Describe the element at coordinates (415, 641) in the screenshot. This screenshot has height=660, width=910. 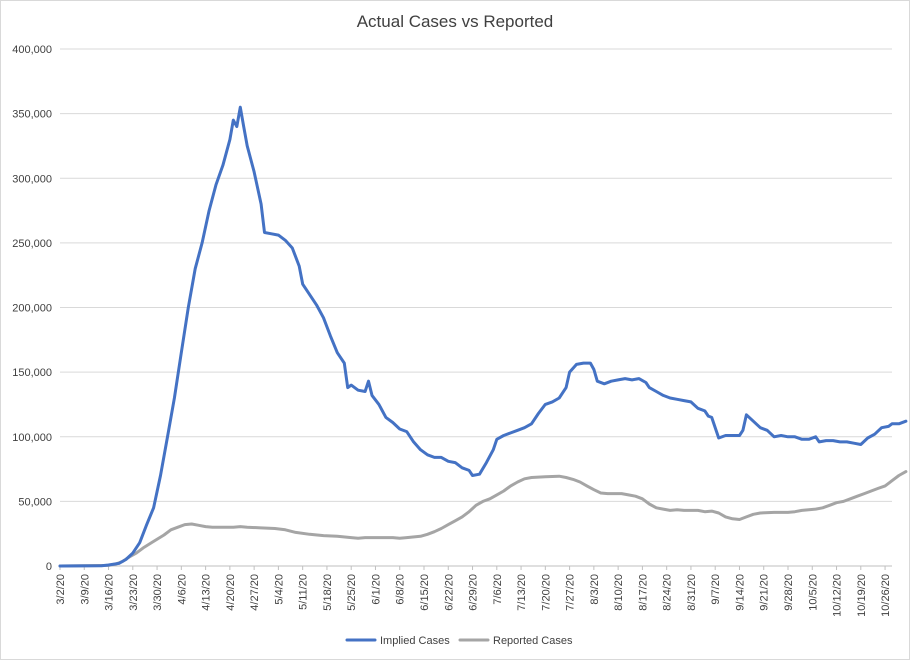
I see `legend-label-implied-cases: Implied Cases` at that location.